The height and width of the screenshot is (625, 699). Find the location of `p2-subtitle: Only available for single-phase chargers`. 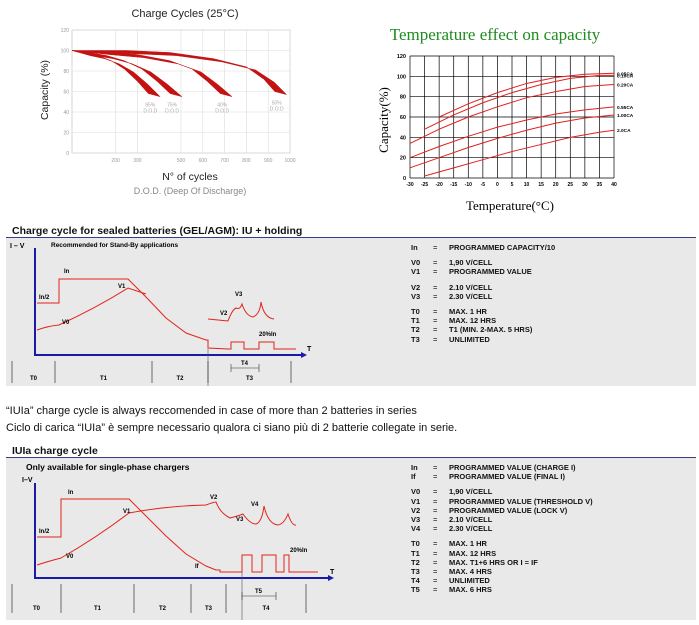

p2-subtitle: Only available for single-phase chargers is located at coordinates (108, 467).